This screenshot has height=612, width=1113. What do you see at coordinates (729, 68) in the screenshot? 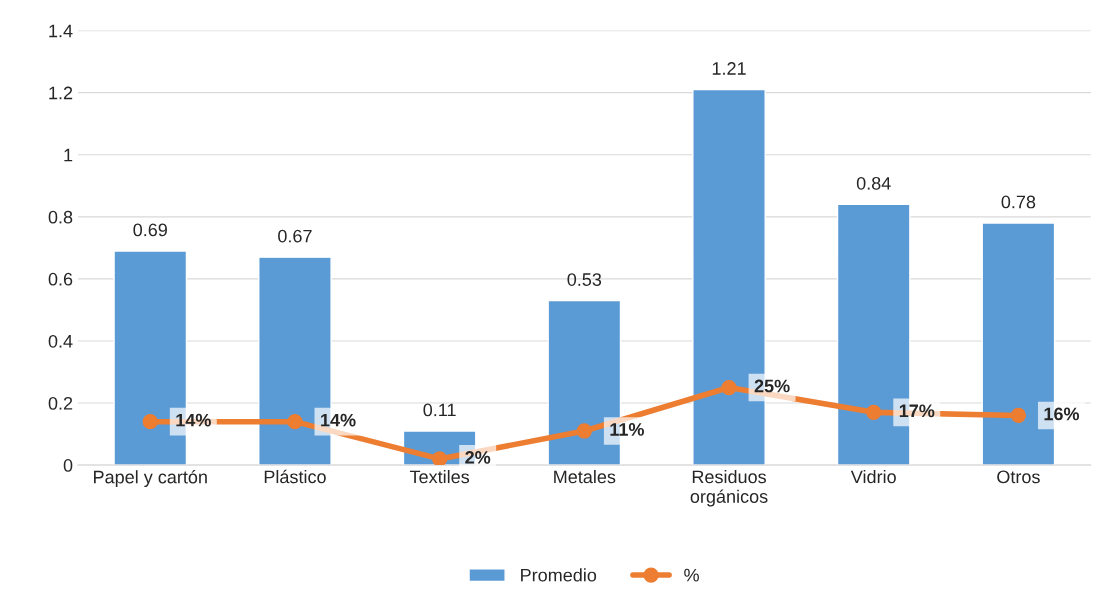
I see `data-label: 1.21` at bounding box center [729, 68].